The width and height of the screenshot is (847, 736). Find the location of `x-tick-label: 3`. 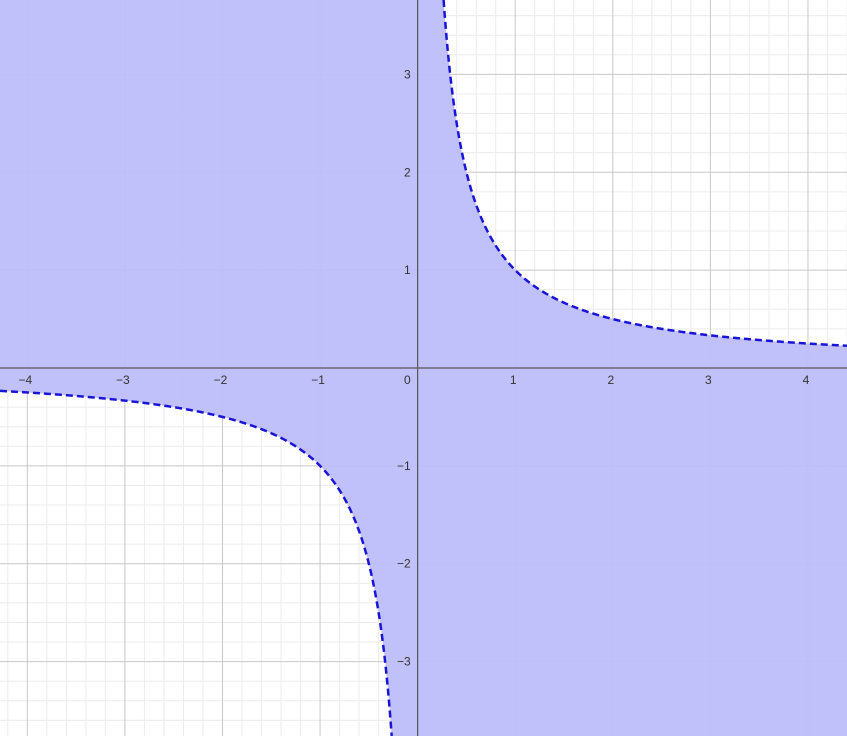

x-tick-label: 3 is located at coordinates (708, 380).